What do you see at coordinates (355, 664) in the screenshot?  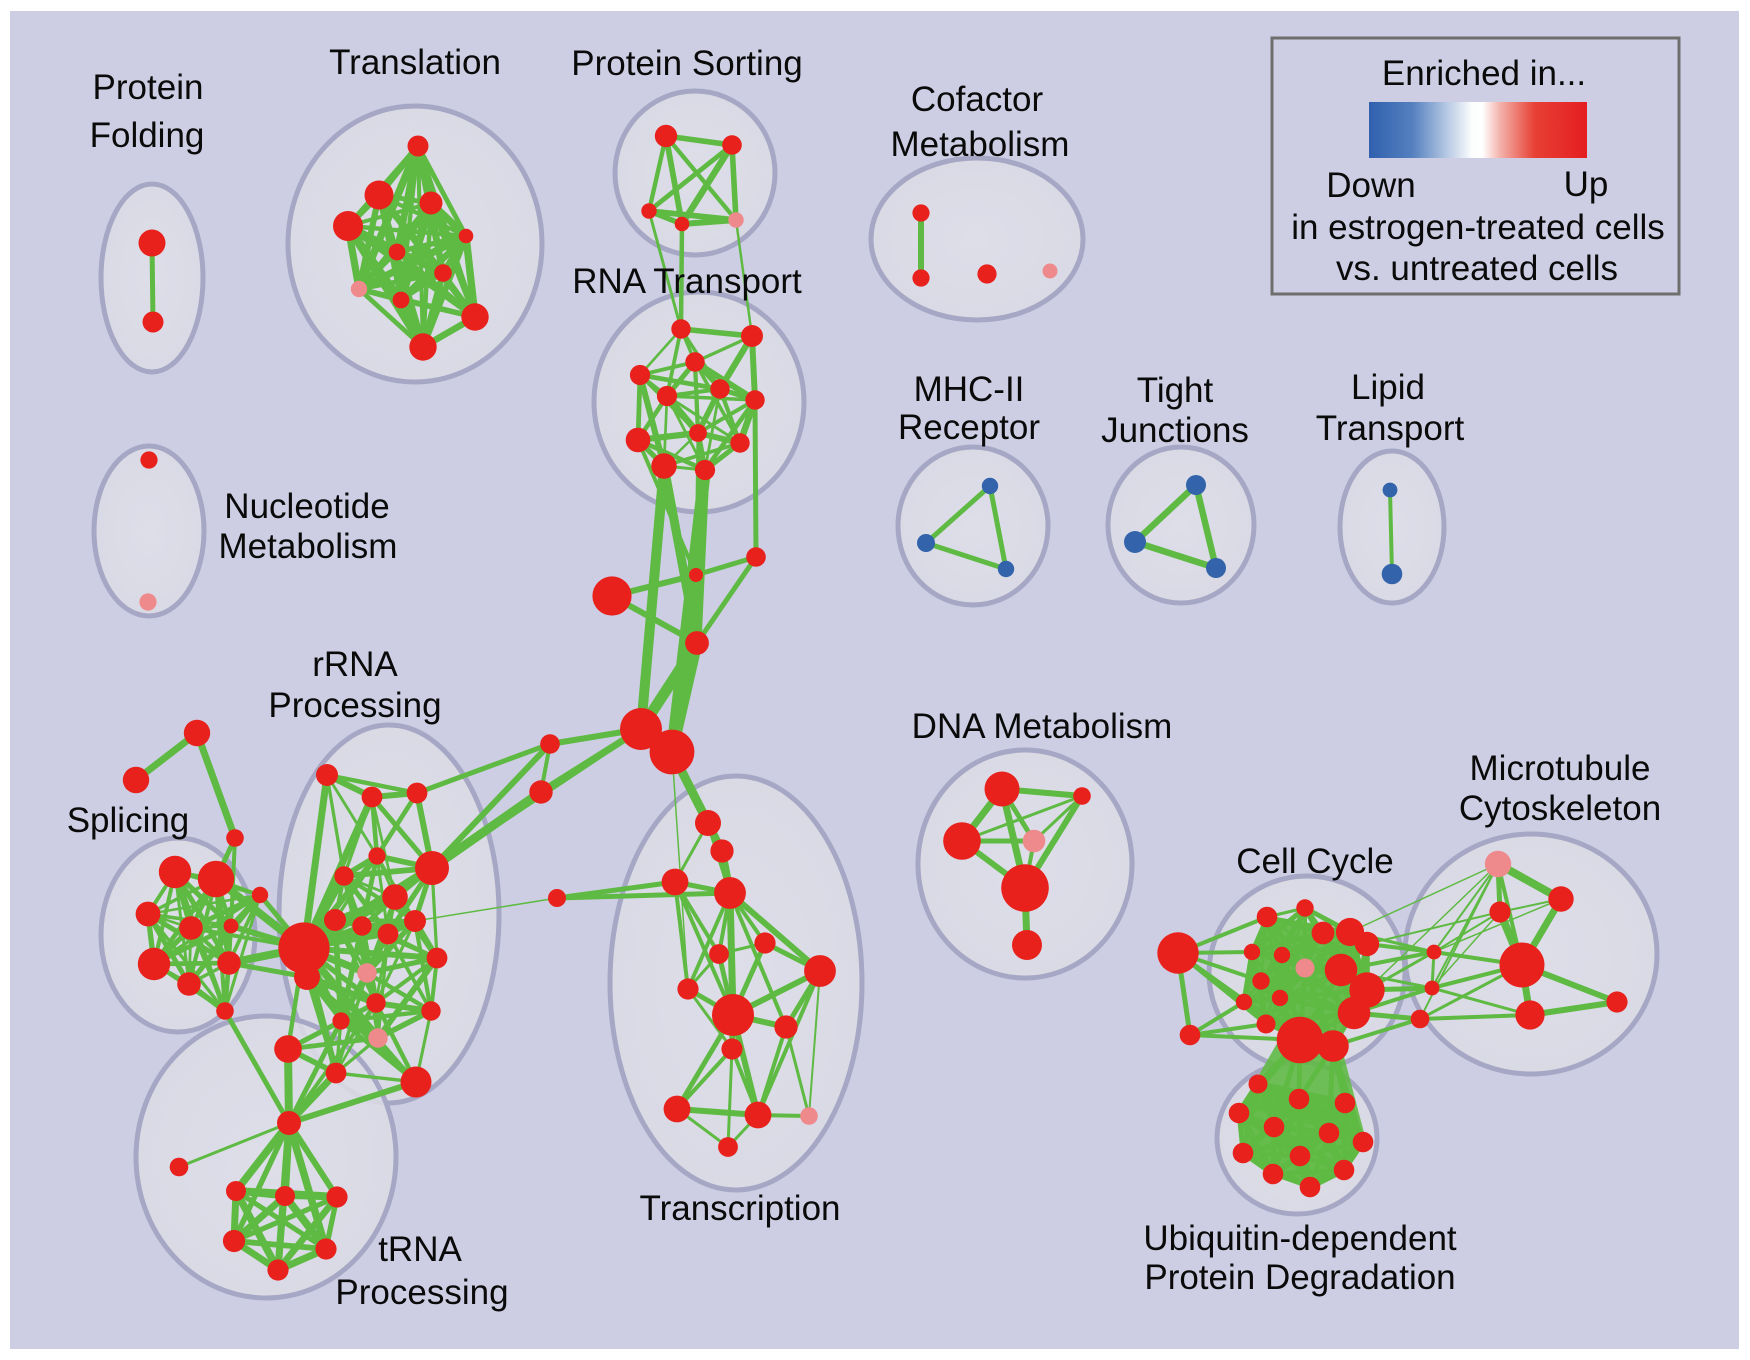 I see `svg-text: rRNA` at bounding box center [355, 664].